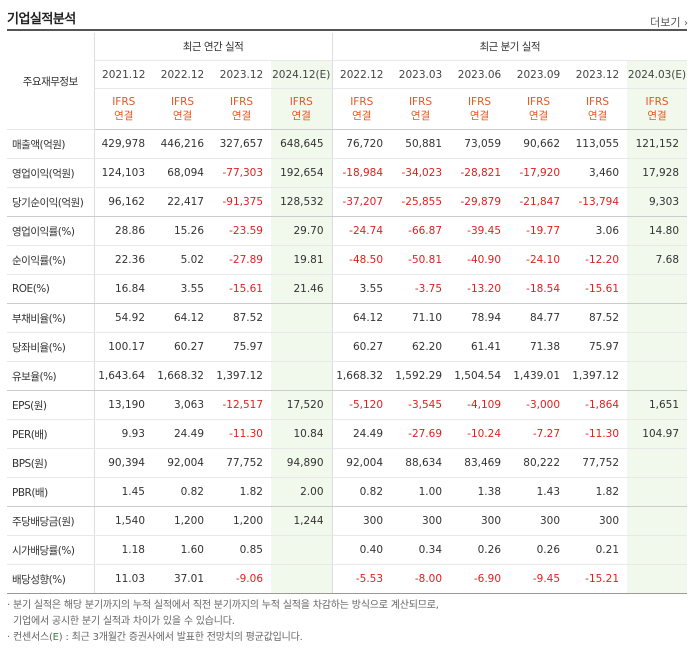 This screenshot has height=648, width=694. What do you see at coordinates (421, 550) in the screenshot?
I see `table-cell: 0.34` at bounding box center [421, 550].